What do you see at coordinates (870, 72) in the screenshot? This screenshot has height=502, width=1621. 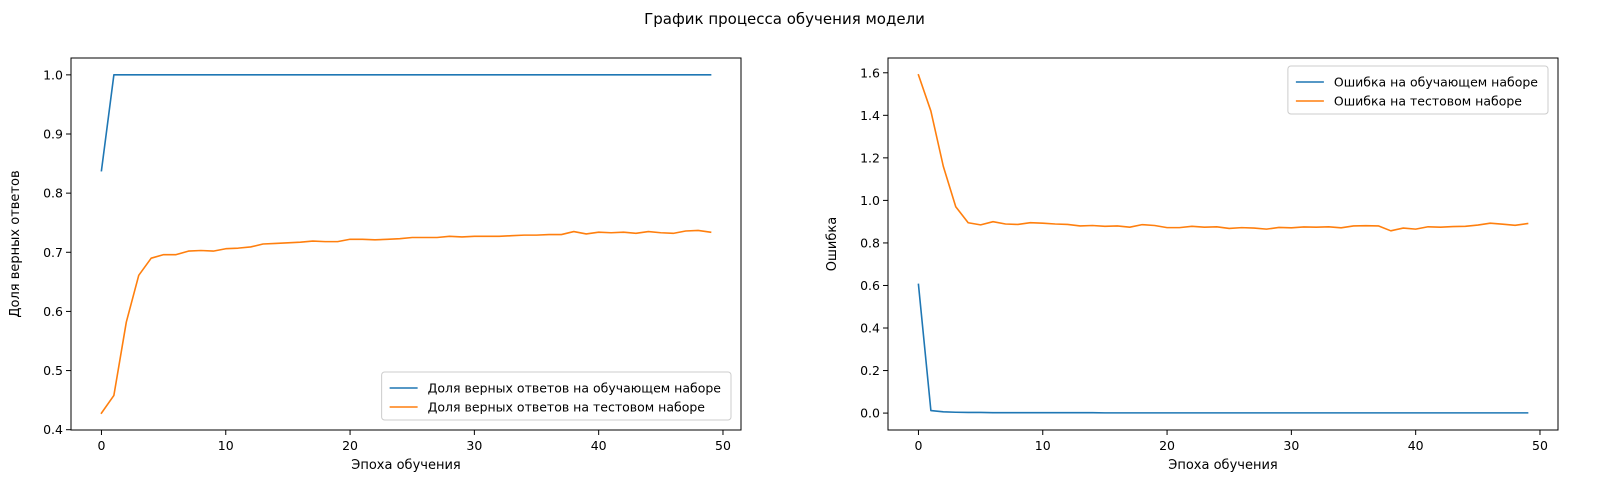 I see `y-tick-label: 1.6` at bounding box center [870, 72].